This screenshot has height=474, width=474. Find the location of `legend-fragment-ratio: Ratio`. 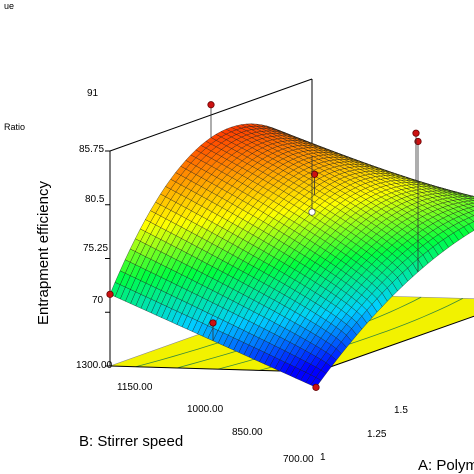

legend-fragment-ratio: Ratio is located at coordinates (14, 127).